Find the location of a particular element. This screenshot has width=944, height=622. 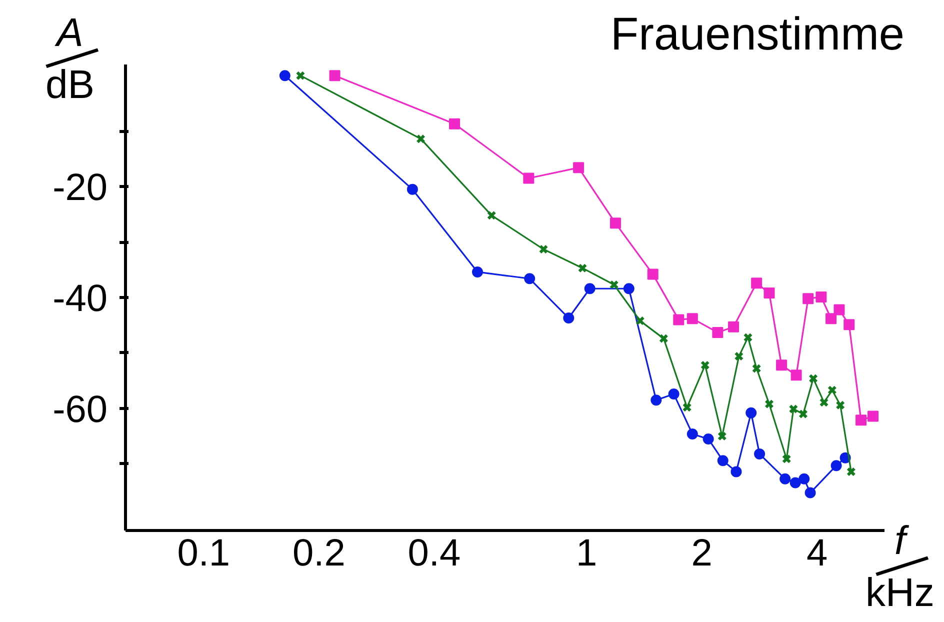

x-tick-label: 1 is located at coordinates (587, 553).